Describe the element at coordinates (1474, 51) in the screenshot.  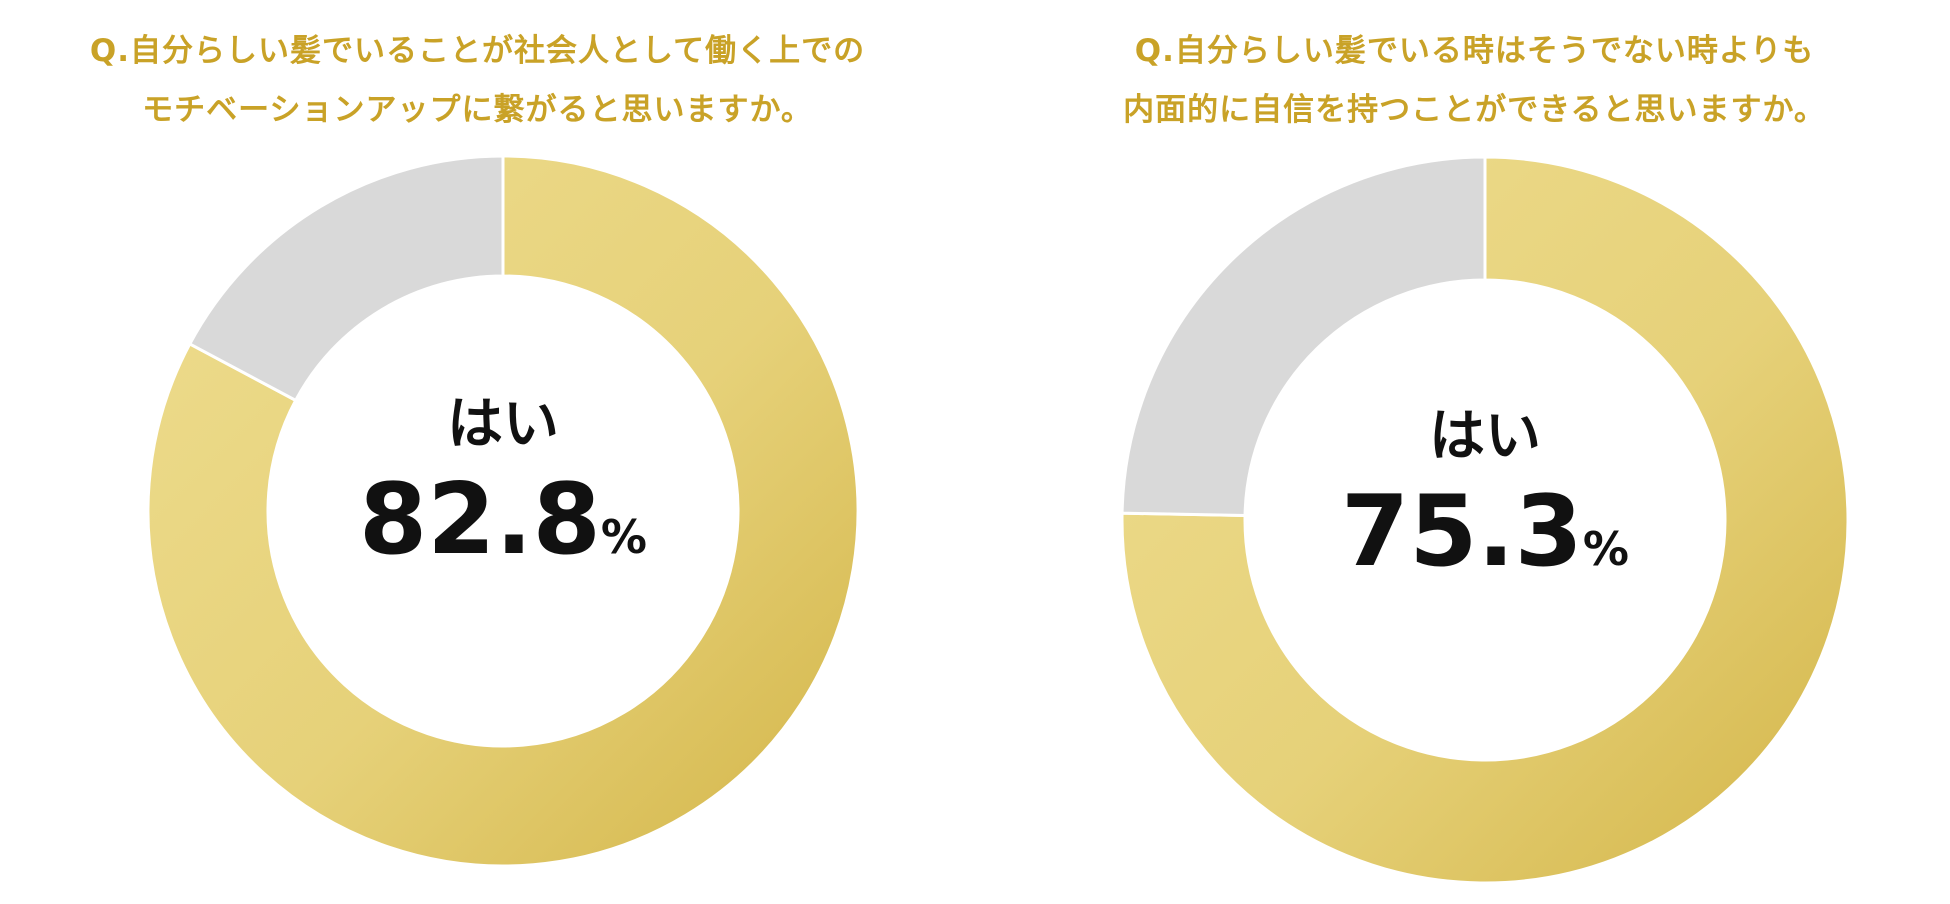
I see `chart-title-line-1: Q.自分らしい髪でいる時はそうでない時よりも` at that location.